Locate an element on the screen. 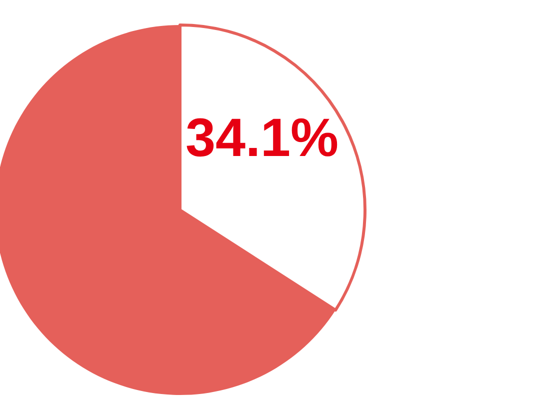 The height and width of the screenshot is (409, 538). data-label: 34.1% is located at coordinates (262, 138).